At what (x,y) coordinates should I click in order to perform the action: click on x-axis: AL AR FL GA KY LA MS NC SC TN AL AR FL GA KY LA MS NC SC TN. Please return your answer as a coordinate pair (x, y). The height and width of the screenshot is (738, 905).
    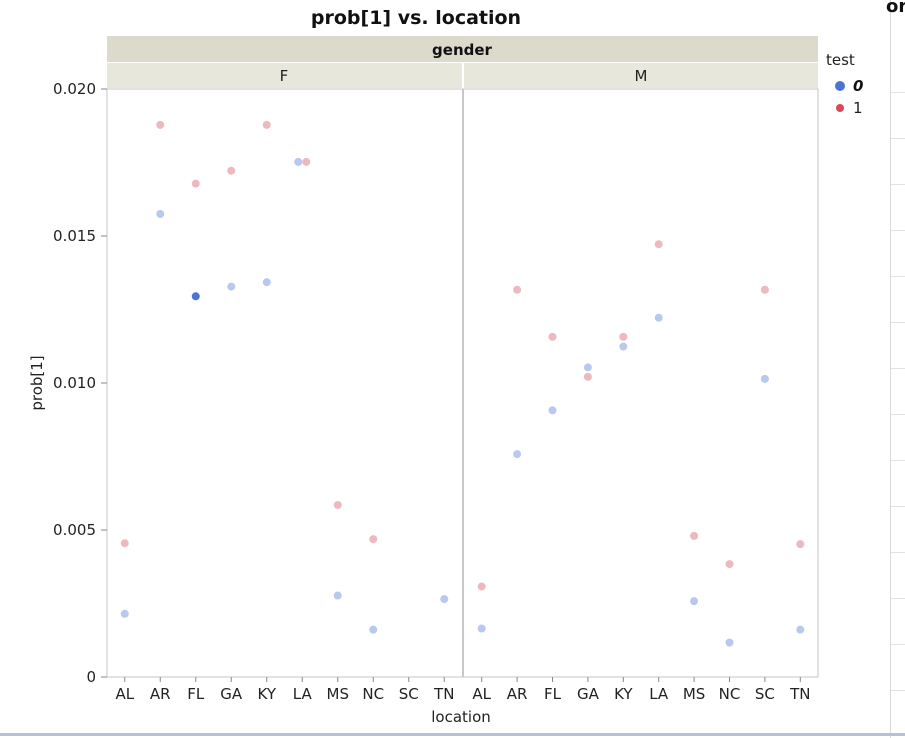
    Looking at the image, I should click on (462, 690).